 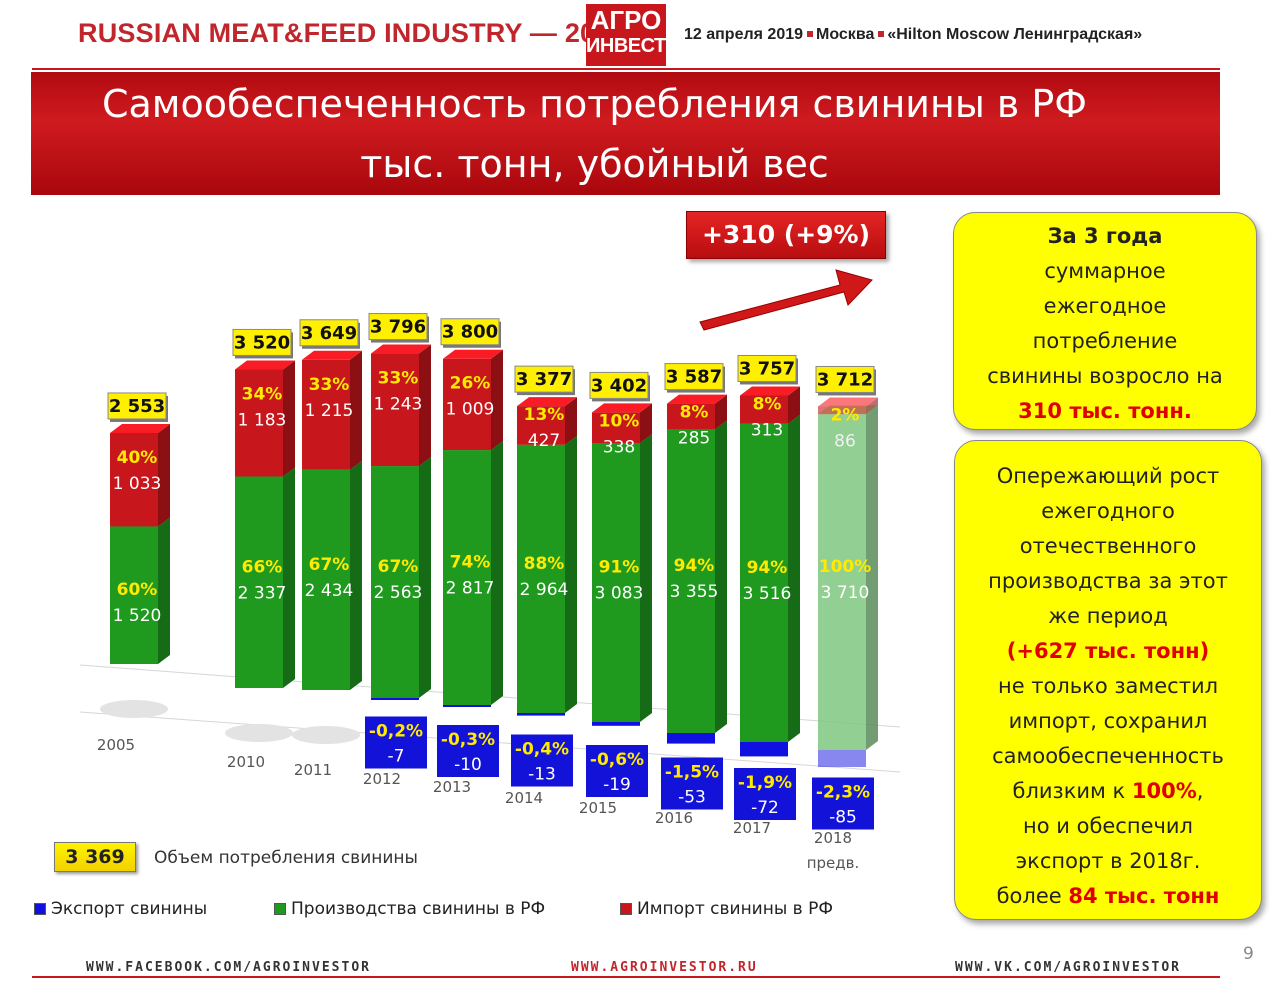 I want to click on import-share-label: 33%, so click(x=398, y=379).